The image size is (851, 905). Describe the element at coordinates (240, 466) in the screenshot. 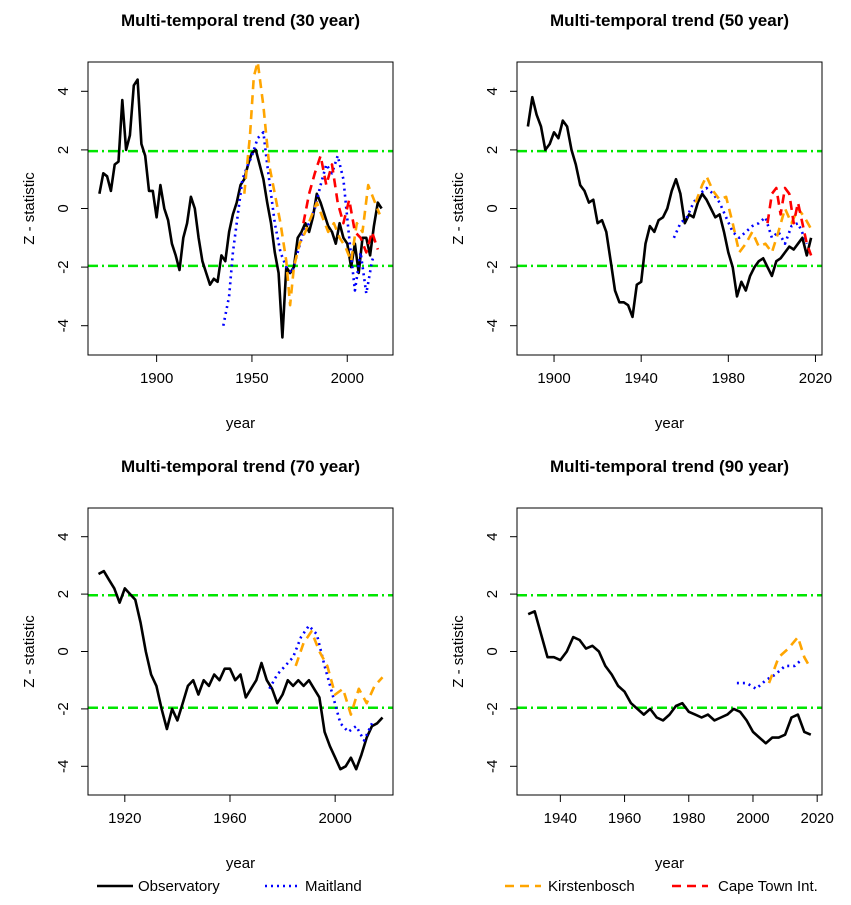

I see `chart-title: Multi-temporal trend (70 year)` at that location.